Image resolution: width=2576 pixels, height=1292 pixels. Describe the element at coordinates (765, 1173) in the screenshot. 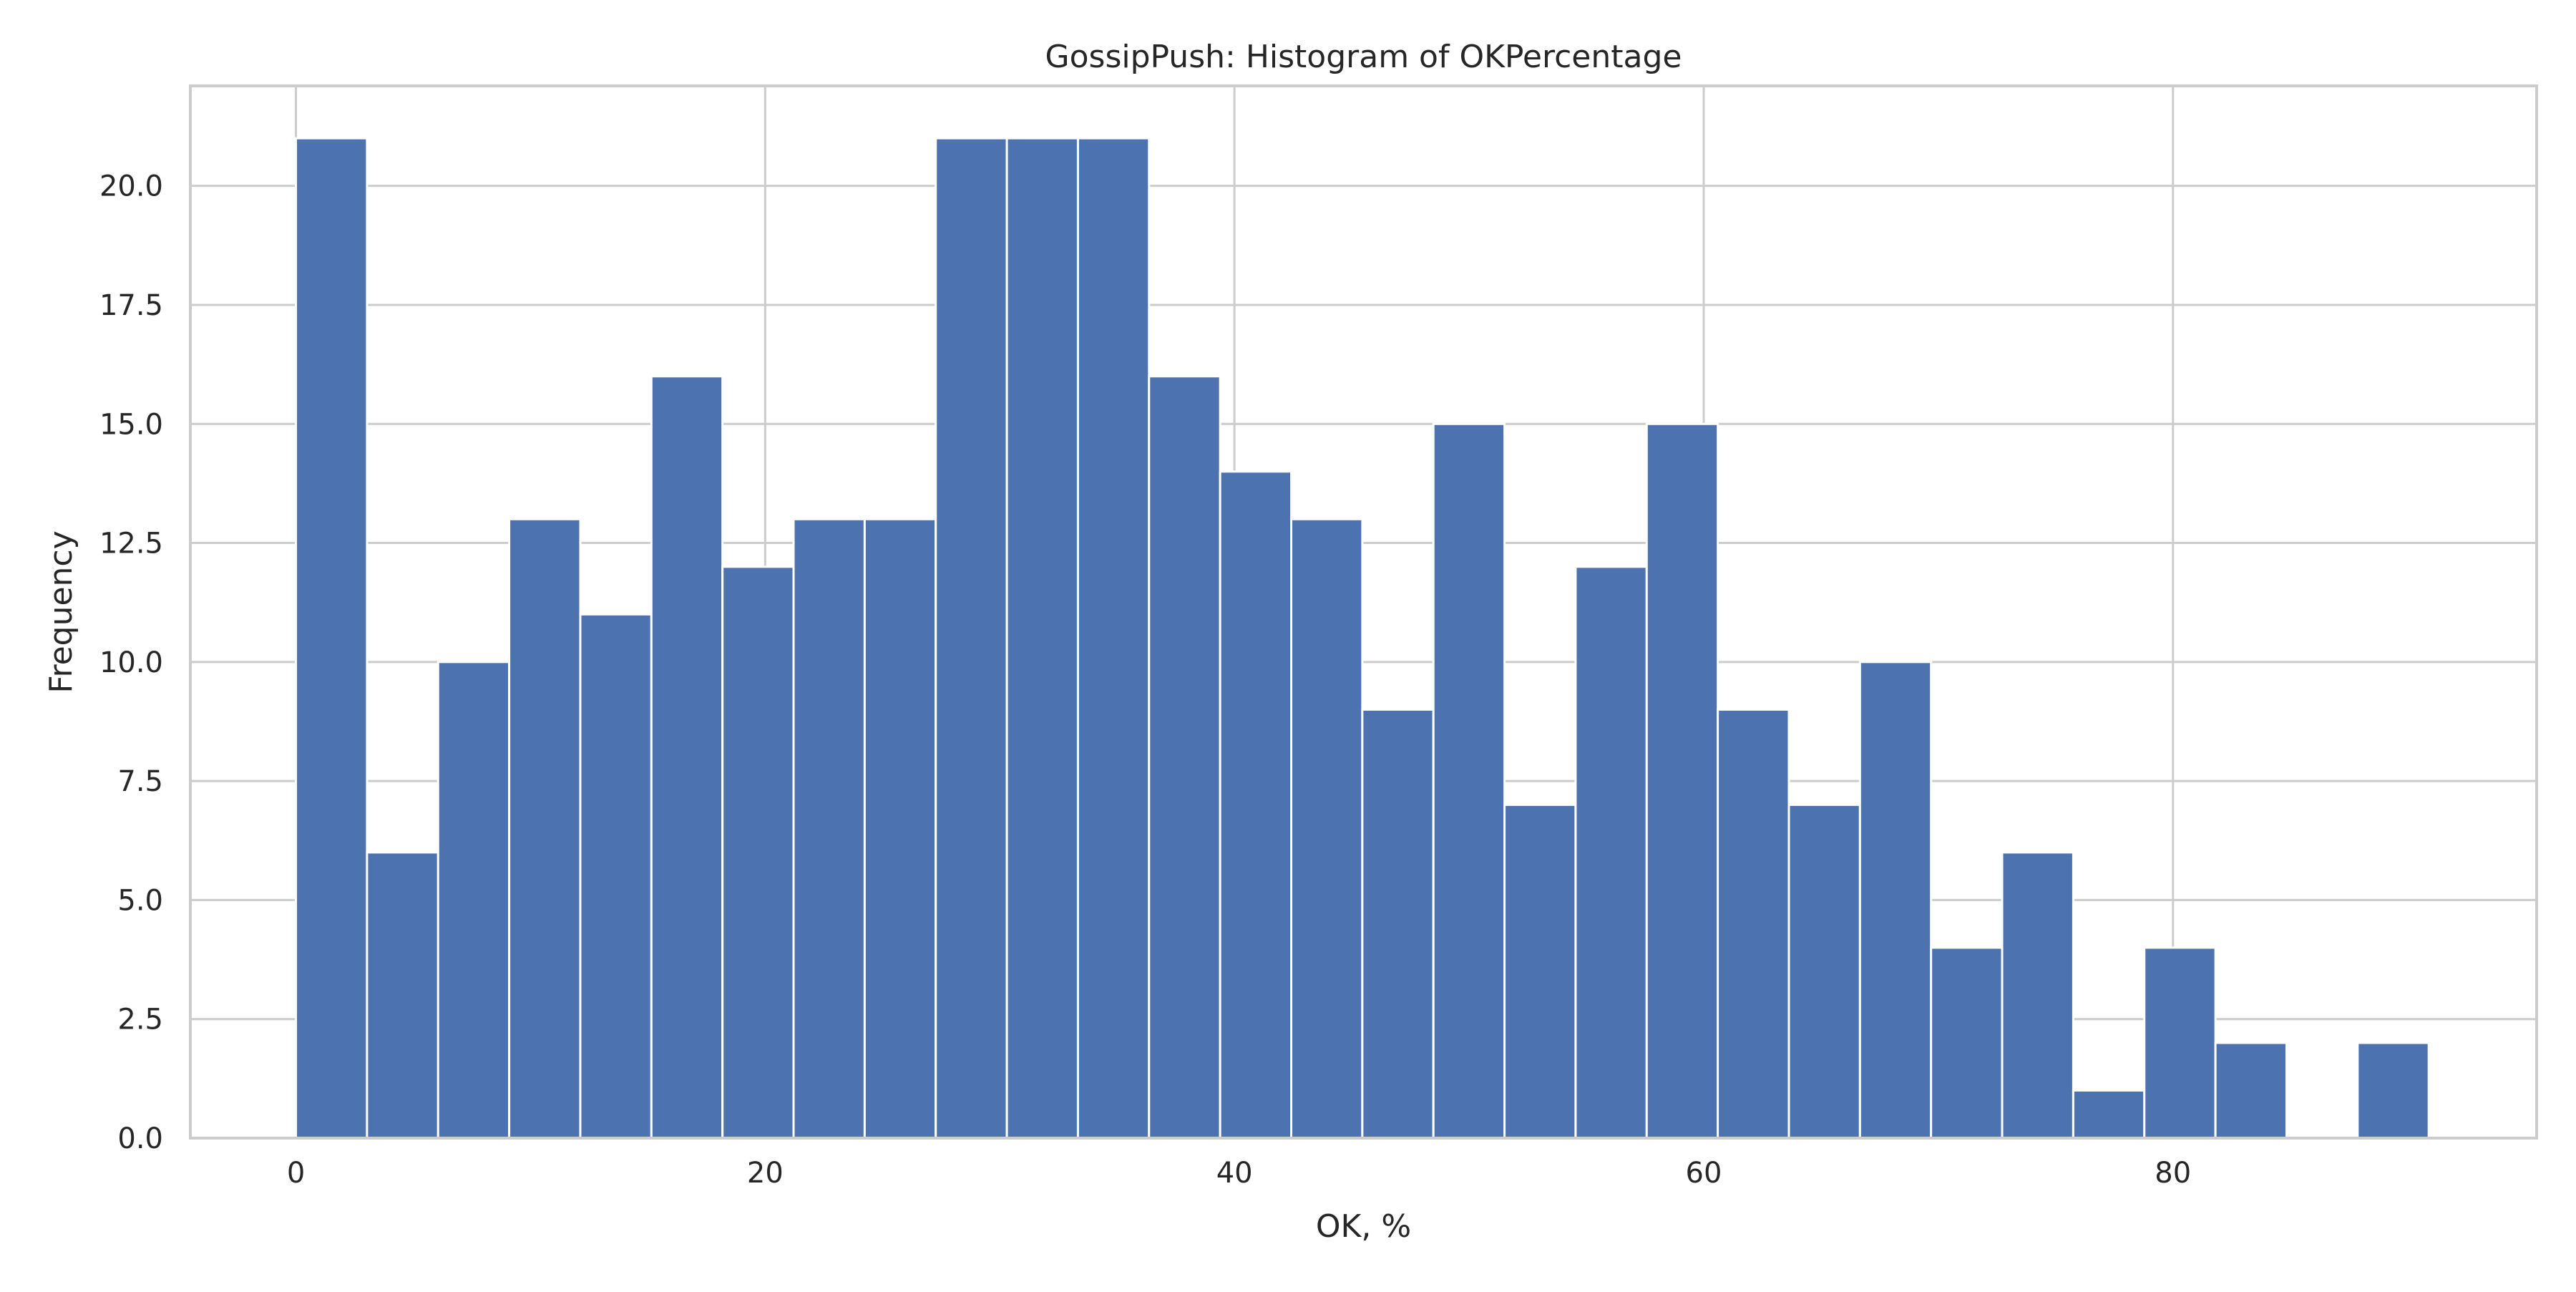

I see `x-tick-label: 20` at that location.